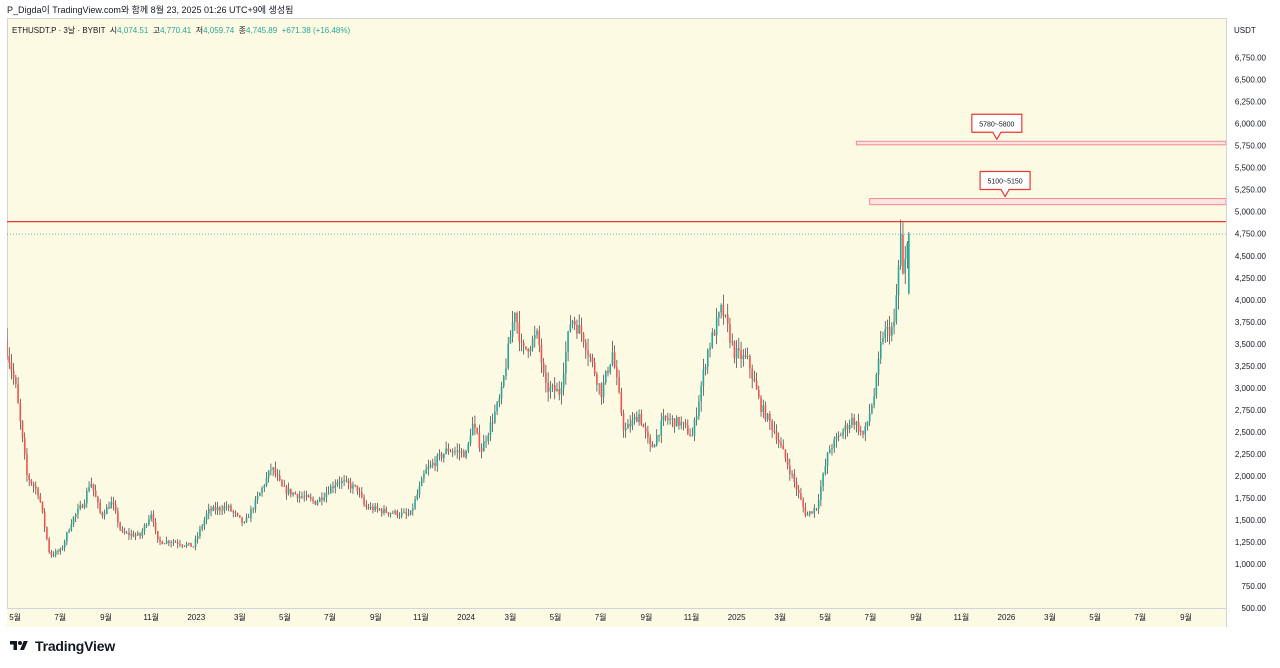  What do you see at coordinates (316, 30) in the screenshot?
I see `change-value: +671.38 (+16.48%)` at bounding box center [316, 30].